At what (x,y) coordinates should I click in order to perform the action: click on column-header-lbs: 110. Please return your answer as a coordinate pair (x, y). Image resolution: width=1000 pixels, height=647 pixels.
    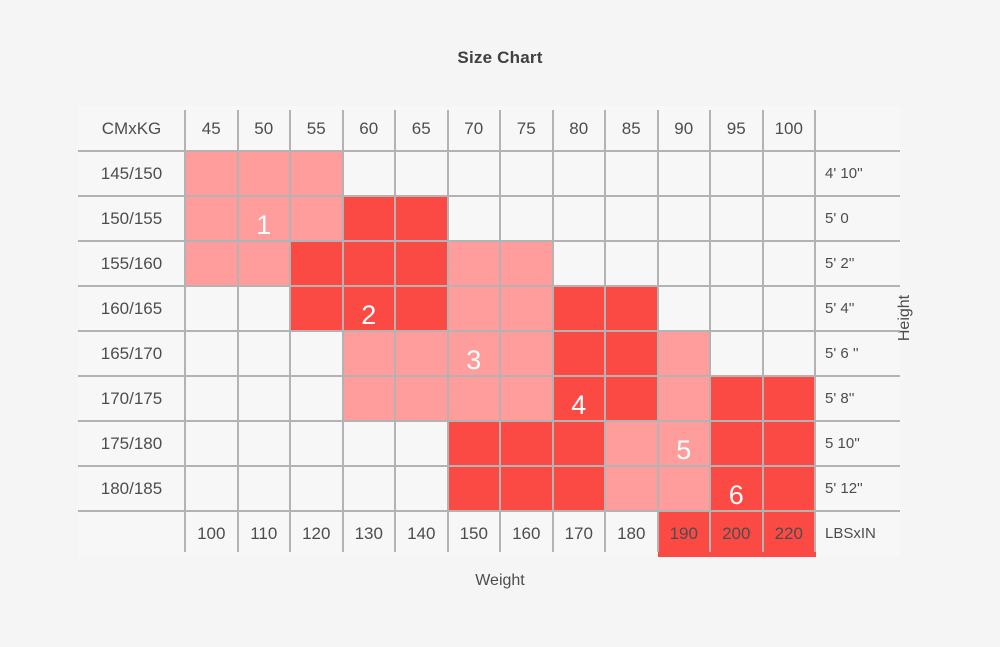
    Looking at the image, I should click on (264, 533).